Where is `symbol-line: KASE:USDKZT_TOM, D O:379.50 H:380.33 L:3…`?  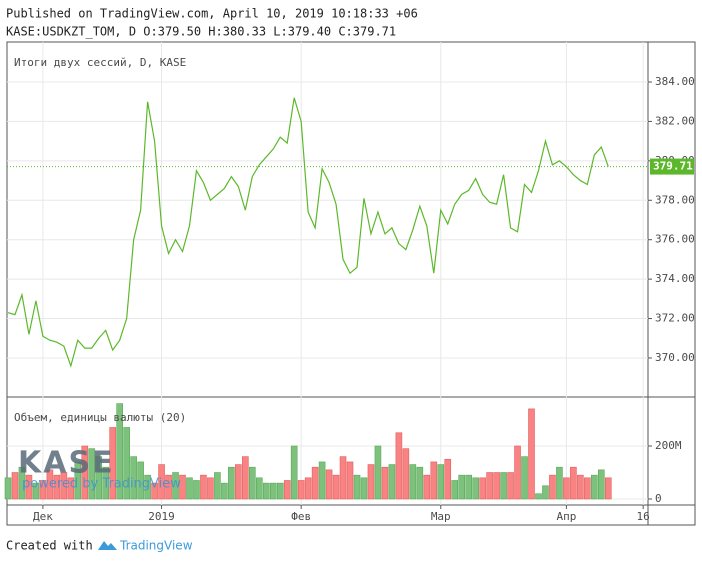 symbol-line: KASE:USDKZT_TOM, D O:379.50 H:380.33 L:3… is located at coordinates (201, 32).